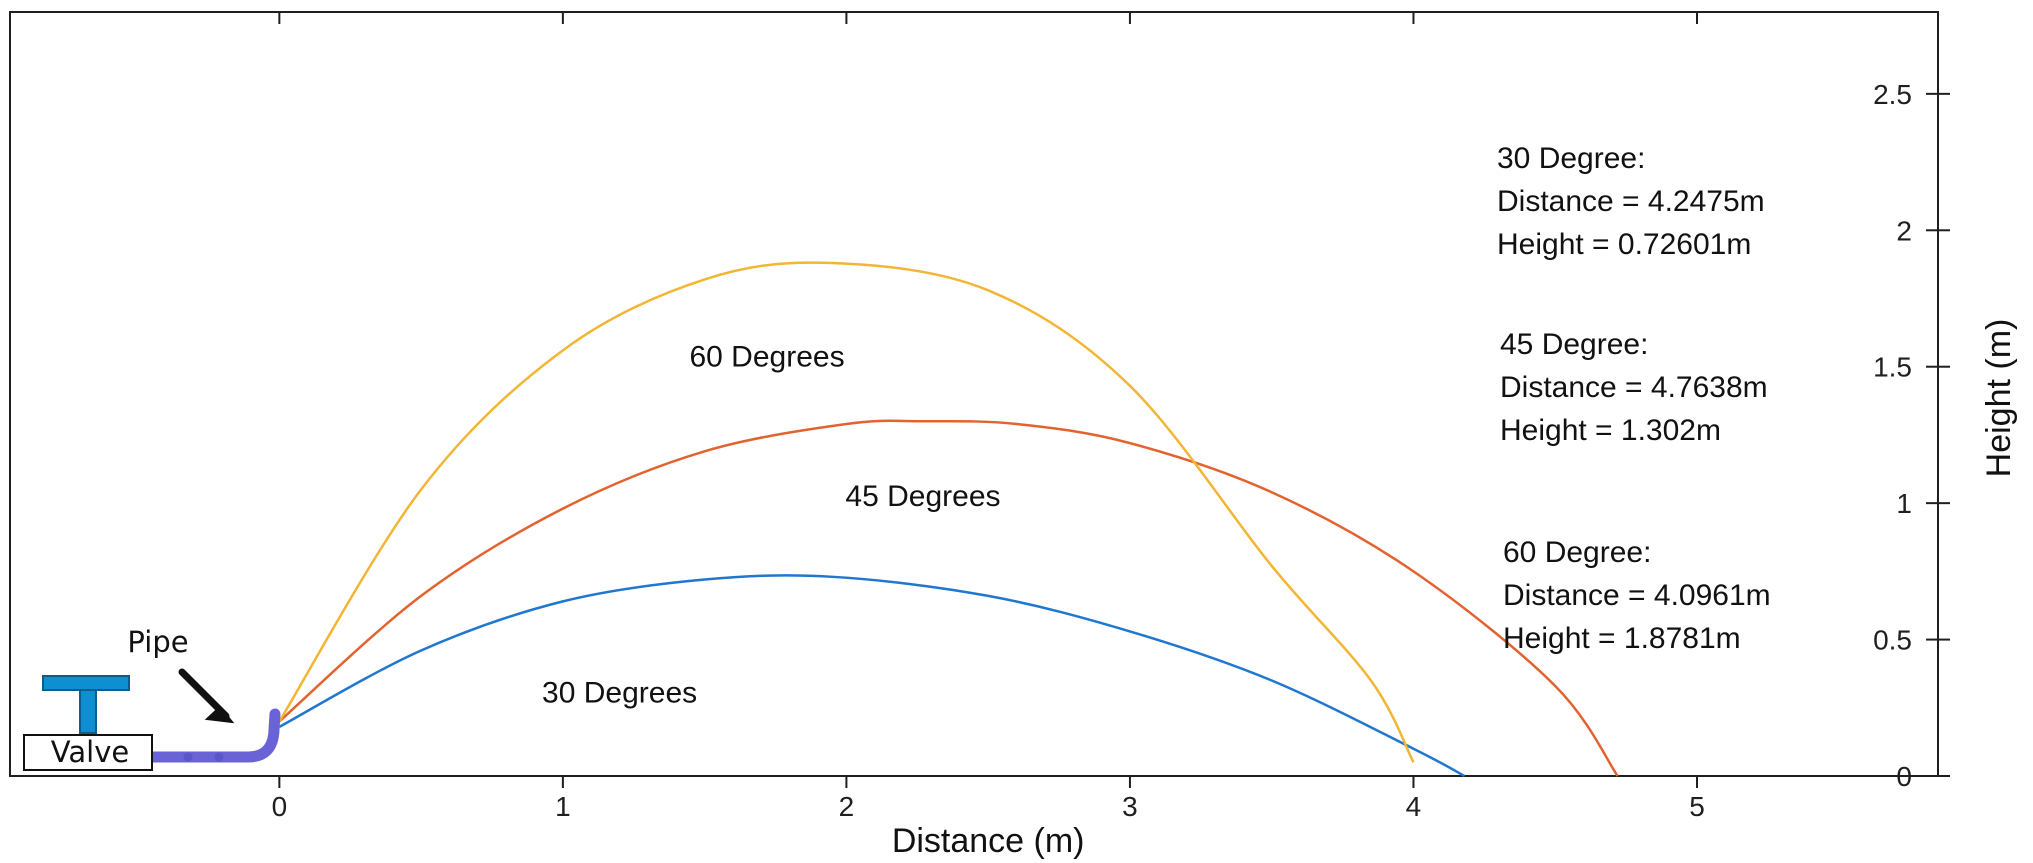 The height and width of the screenshot is (863, 2033). Describe the element at coordinates (1999, 398) in the screenshot. I see `y-axis-title: Height (m)` at that location.